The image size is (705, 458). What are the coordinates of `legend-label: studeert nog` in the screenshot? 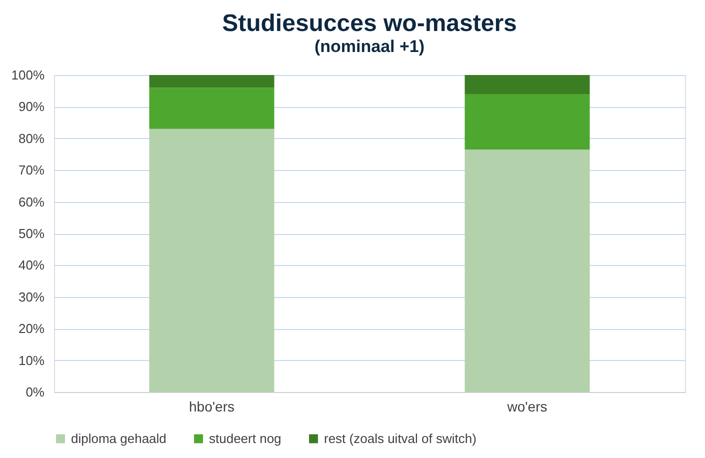 It's located at (245, 438).